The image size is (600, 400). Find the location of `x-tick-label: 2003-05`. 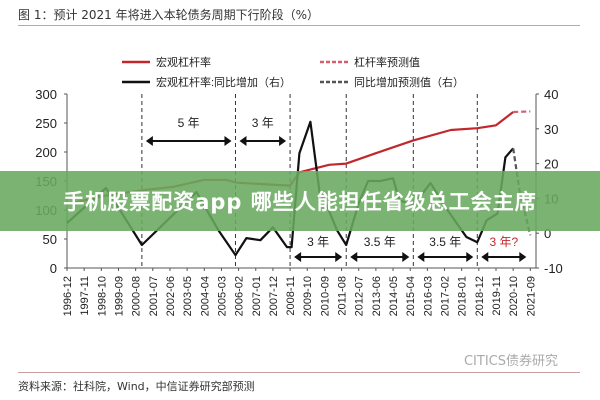

x-tick-label: 2003-05 is located at coordinates (188, 296).